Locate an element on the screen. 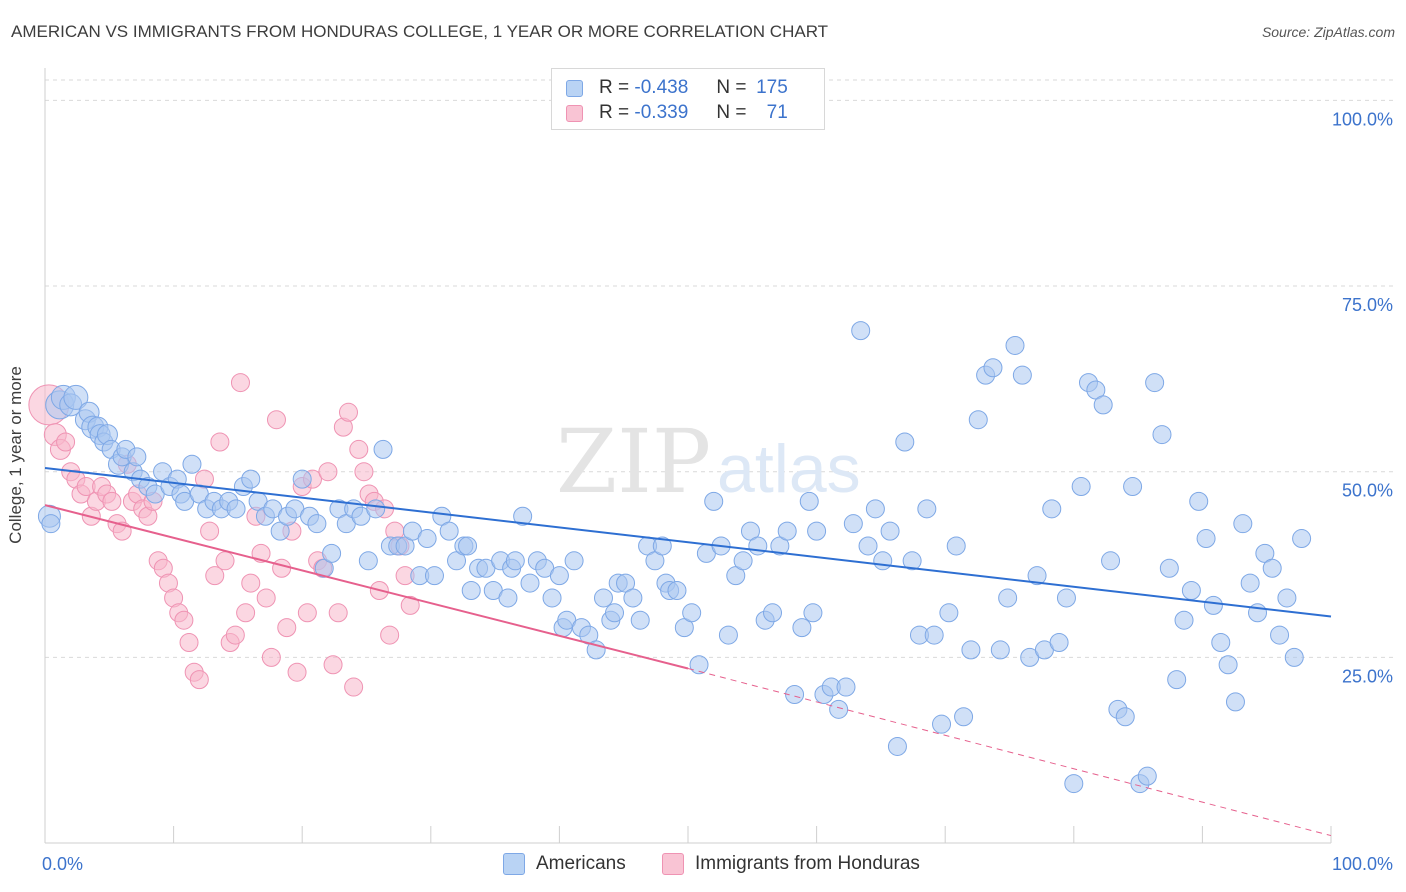 The height and width of the screenshot is (892, 1406). honduras-trend-extension is located at coordinates (1009, 752).